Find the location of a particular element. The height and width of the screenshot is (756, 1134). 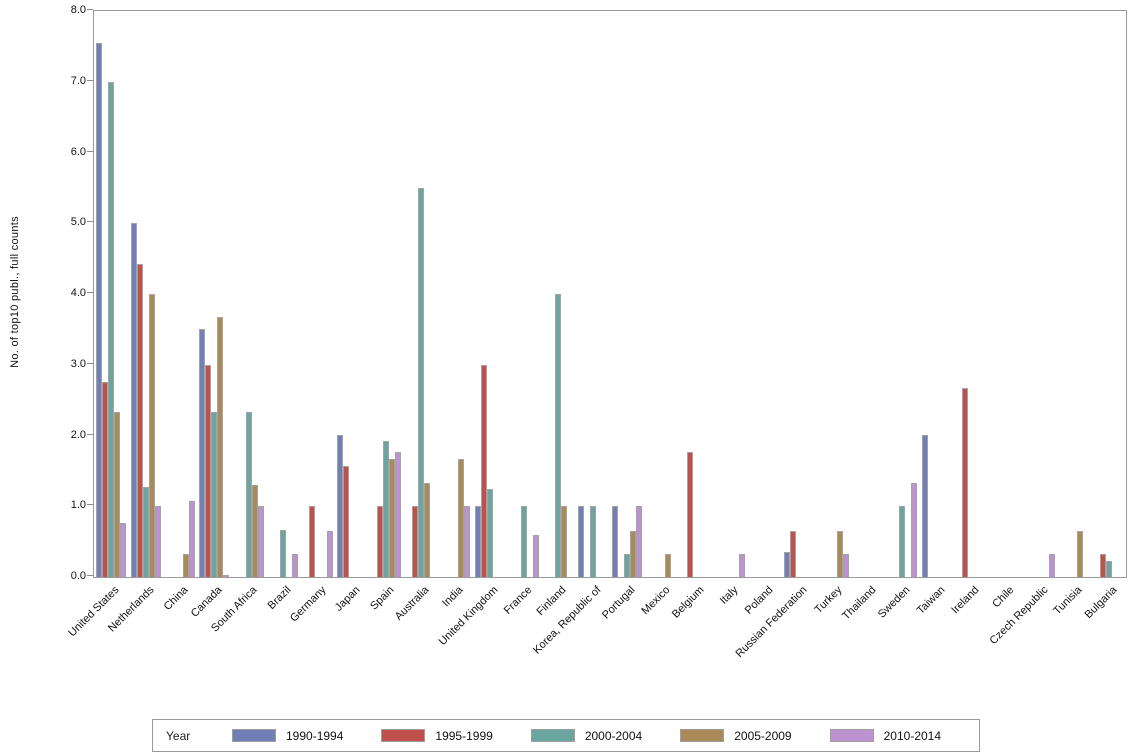

x-axis-category-label: Turkey is located at coordinates (828, 600).